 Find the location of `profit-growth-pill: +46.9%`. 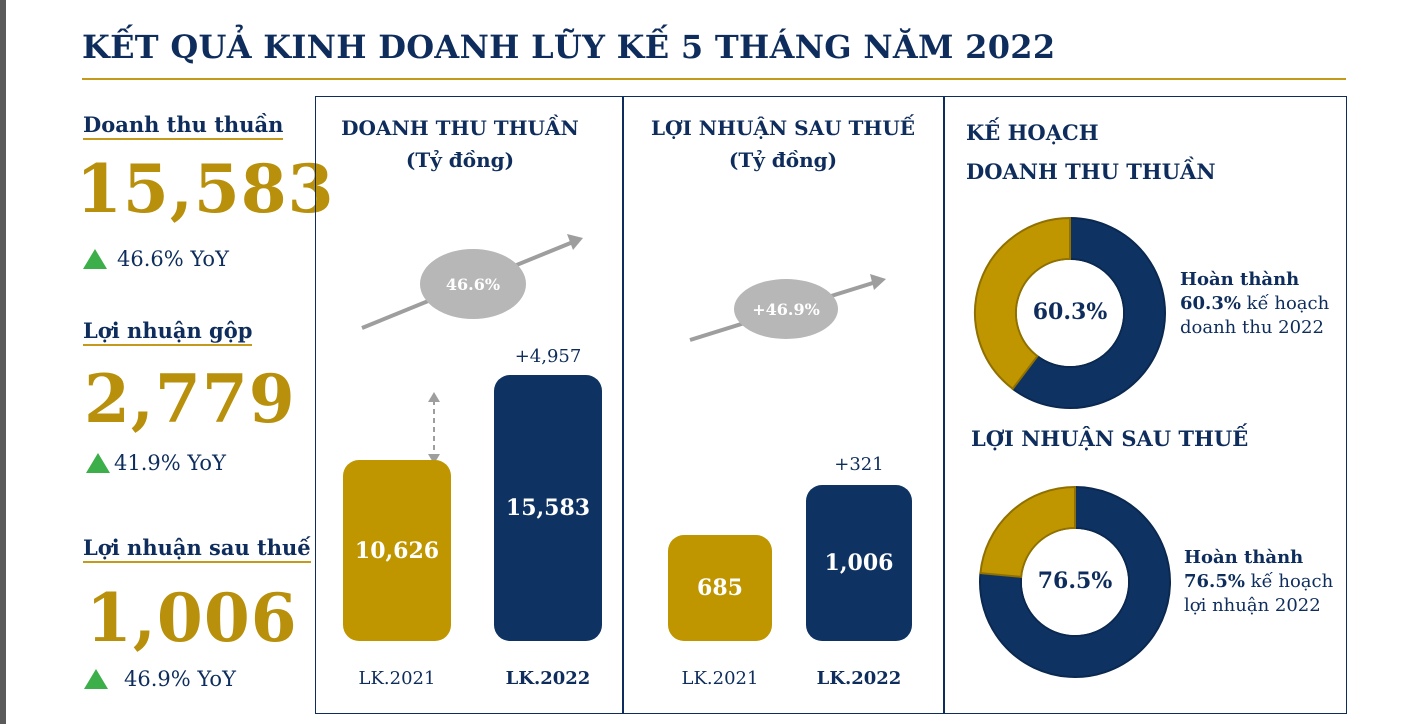

profit-growth-pill: +46.9% is located at coordinates (786, 309).